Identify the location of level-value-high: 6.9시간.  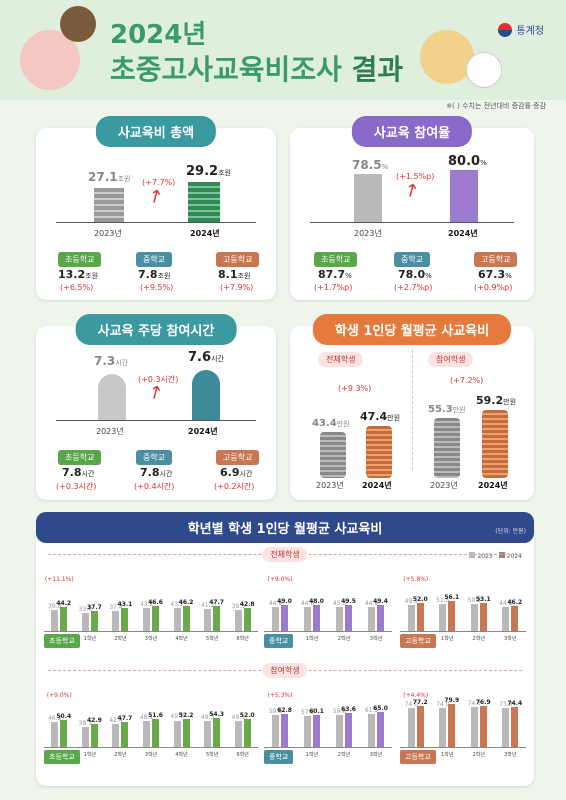
(236, 472).